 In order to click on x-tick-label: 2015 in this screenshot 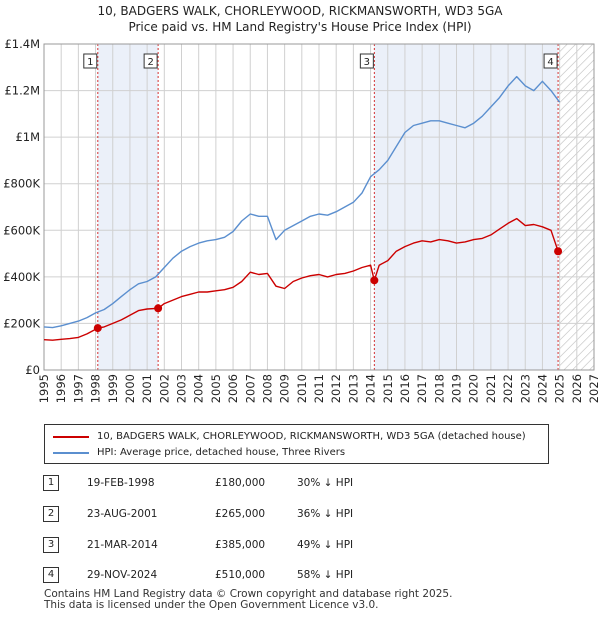, I will do `click(388, 388)`.